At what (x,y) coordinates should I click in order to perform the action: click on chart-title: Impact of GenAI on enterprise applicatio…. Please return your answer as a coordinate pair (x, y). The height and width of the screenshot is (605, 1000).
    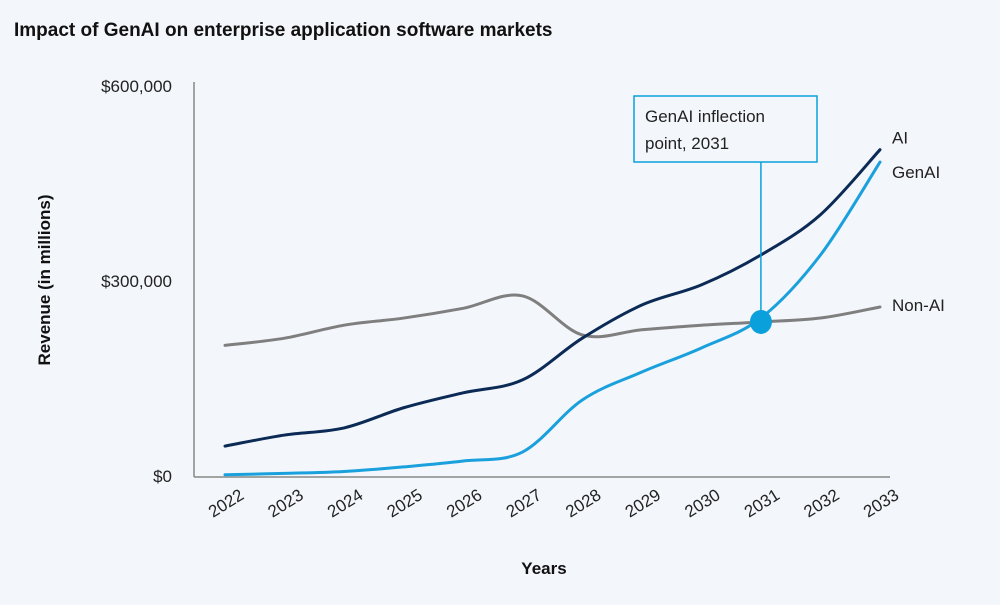
    Looking at the image, I should click on (283, 30).